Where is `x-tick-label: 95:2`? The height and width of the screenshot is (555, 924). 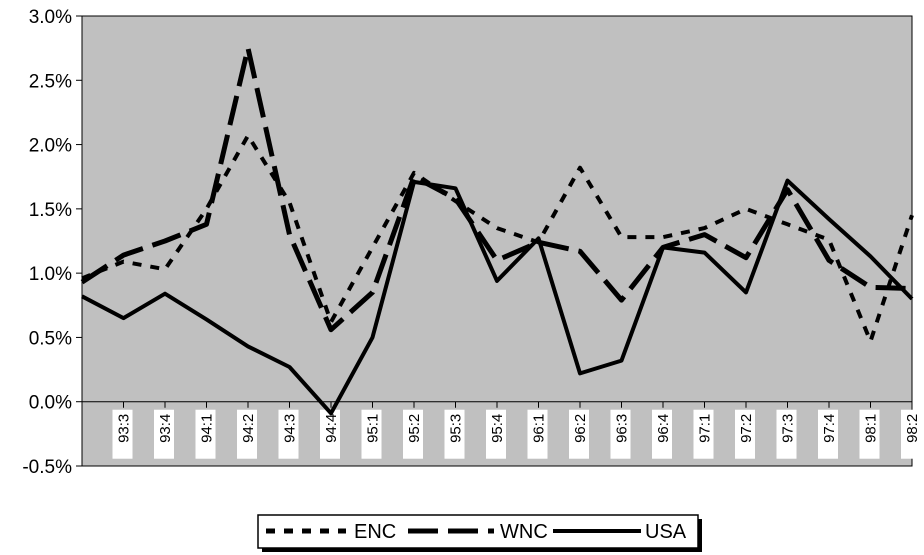 x-tick-label: 95:2 is located at coordinates (414, 428).